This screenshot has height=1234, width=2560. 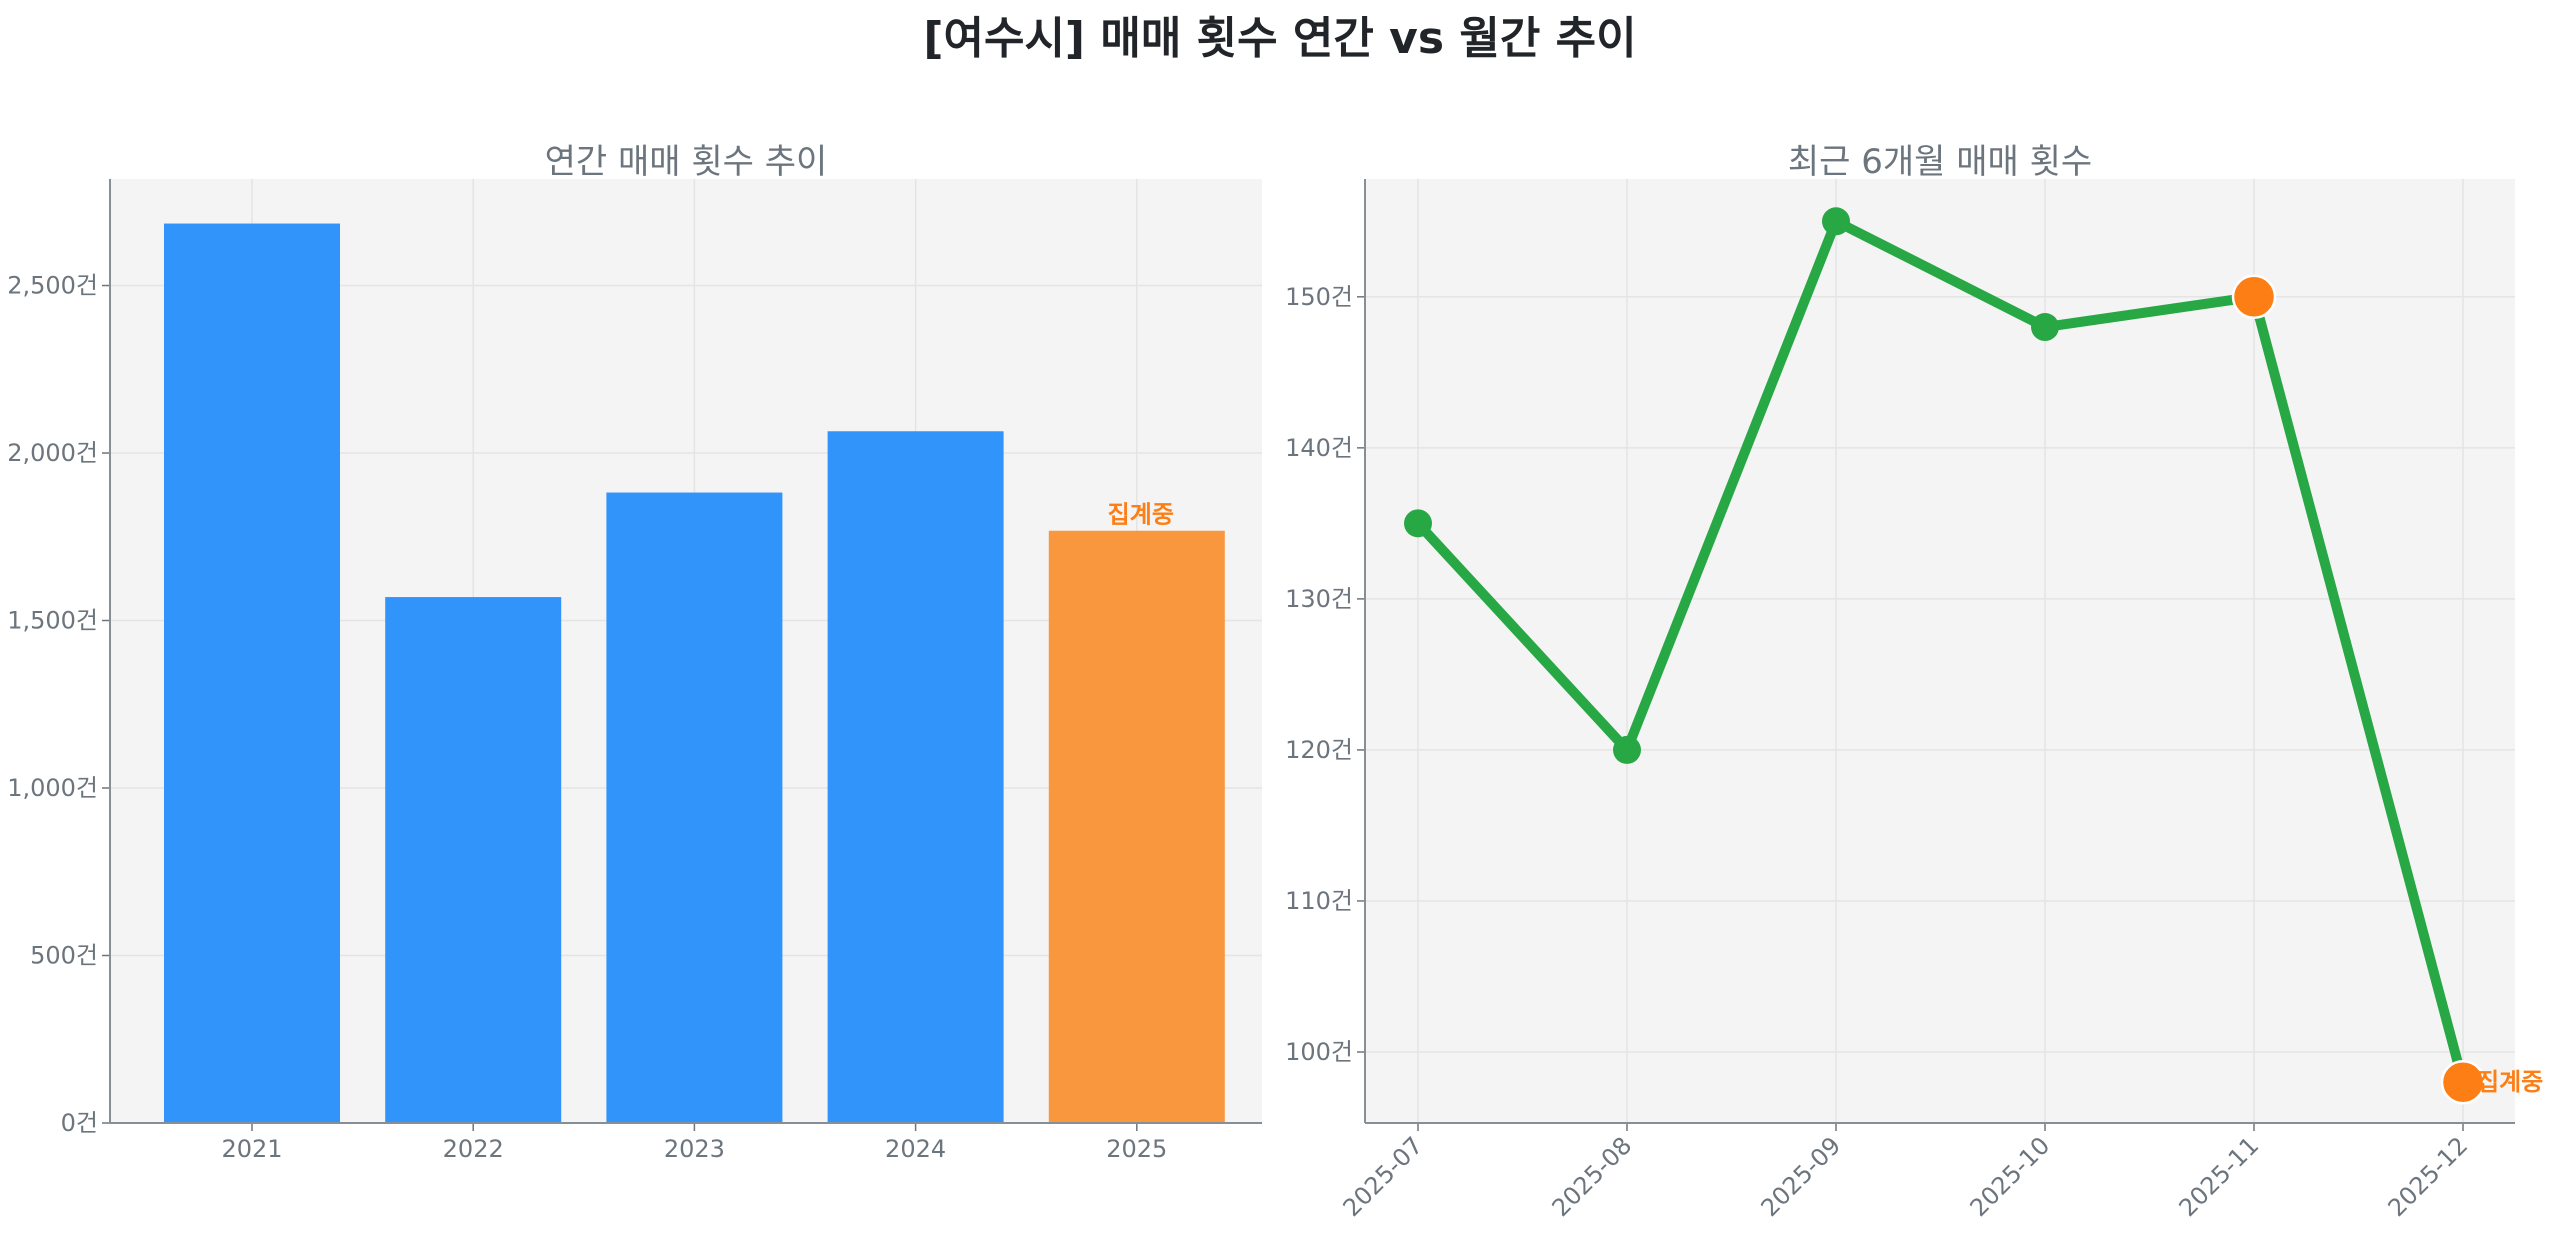 What do you see at coordinates (251, 1149) in the screenshot?
I see `x-tick-label: 2021` at bounding box center [251, 1149].